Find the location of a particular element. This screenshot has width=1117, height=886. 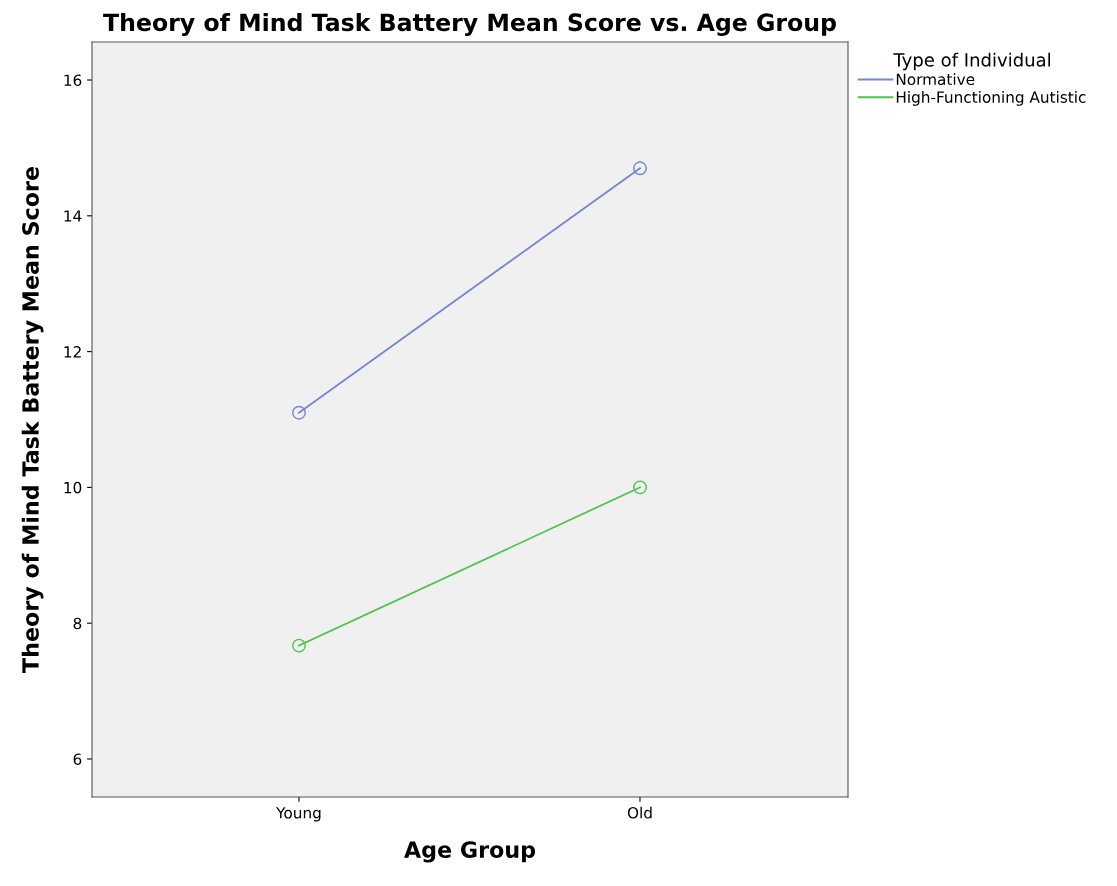

chart-title: Theory of Mind Task Battery Mean Score vs. Age Group is located at coordinates (469, 24).